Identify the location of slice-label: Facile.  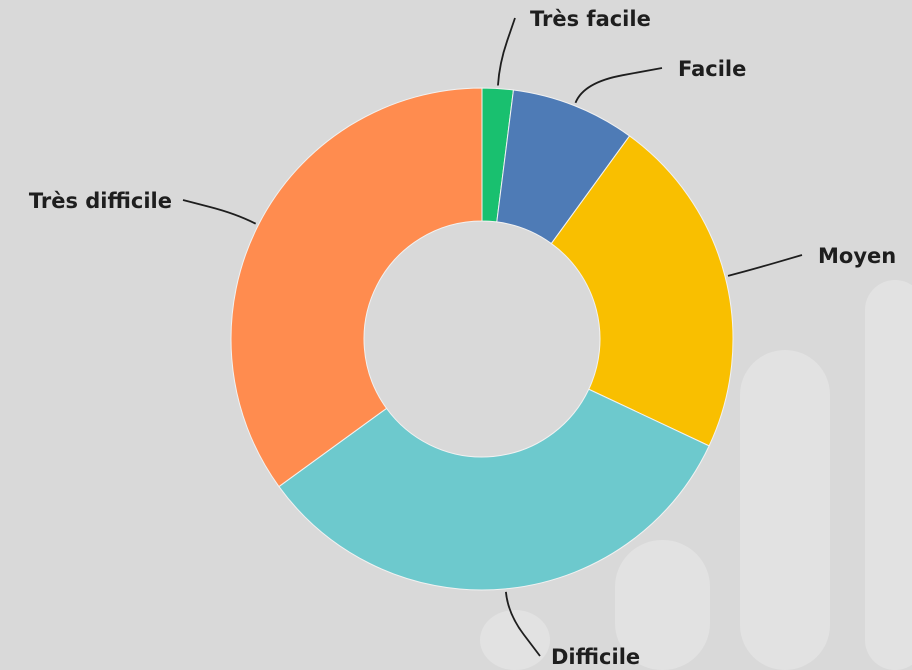
(712, 69).